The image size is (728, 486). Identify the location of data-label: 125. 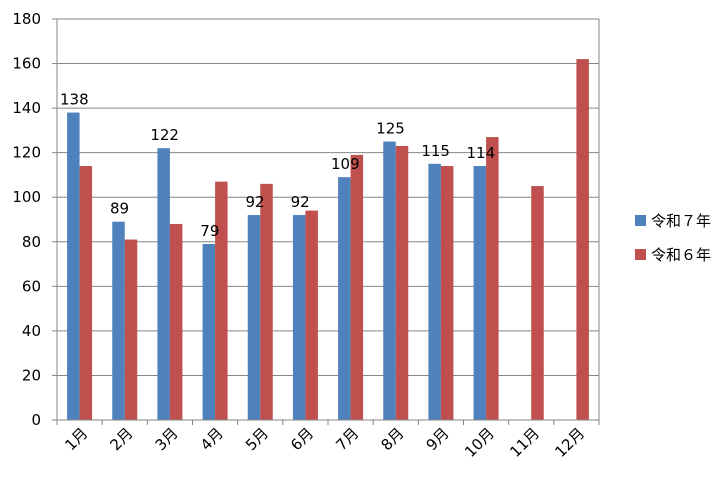
(390, 129).